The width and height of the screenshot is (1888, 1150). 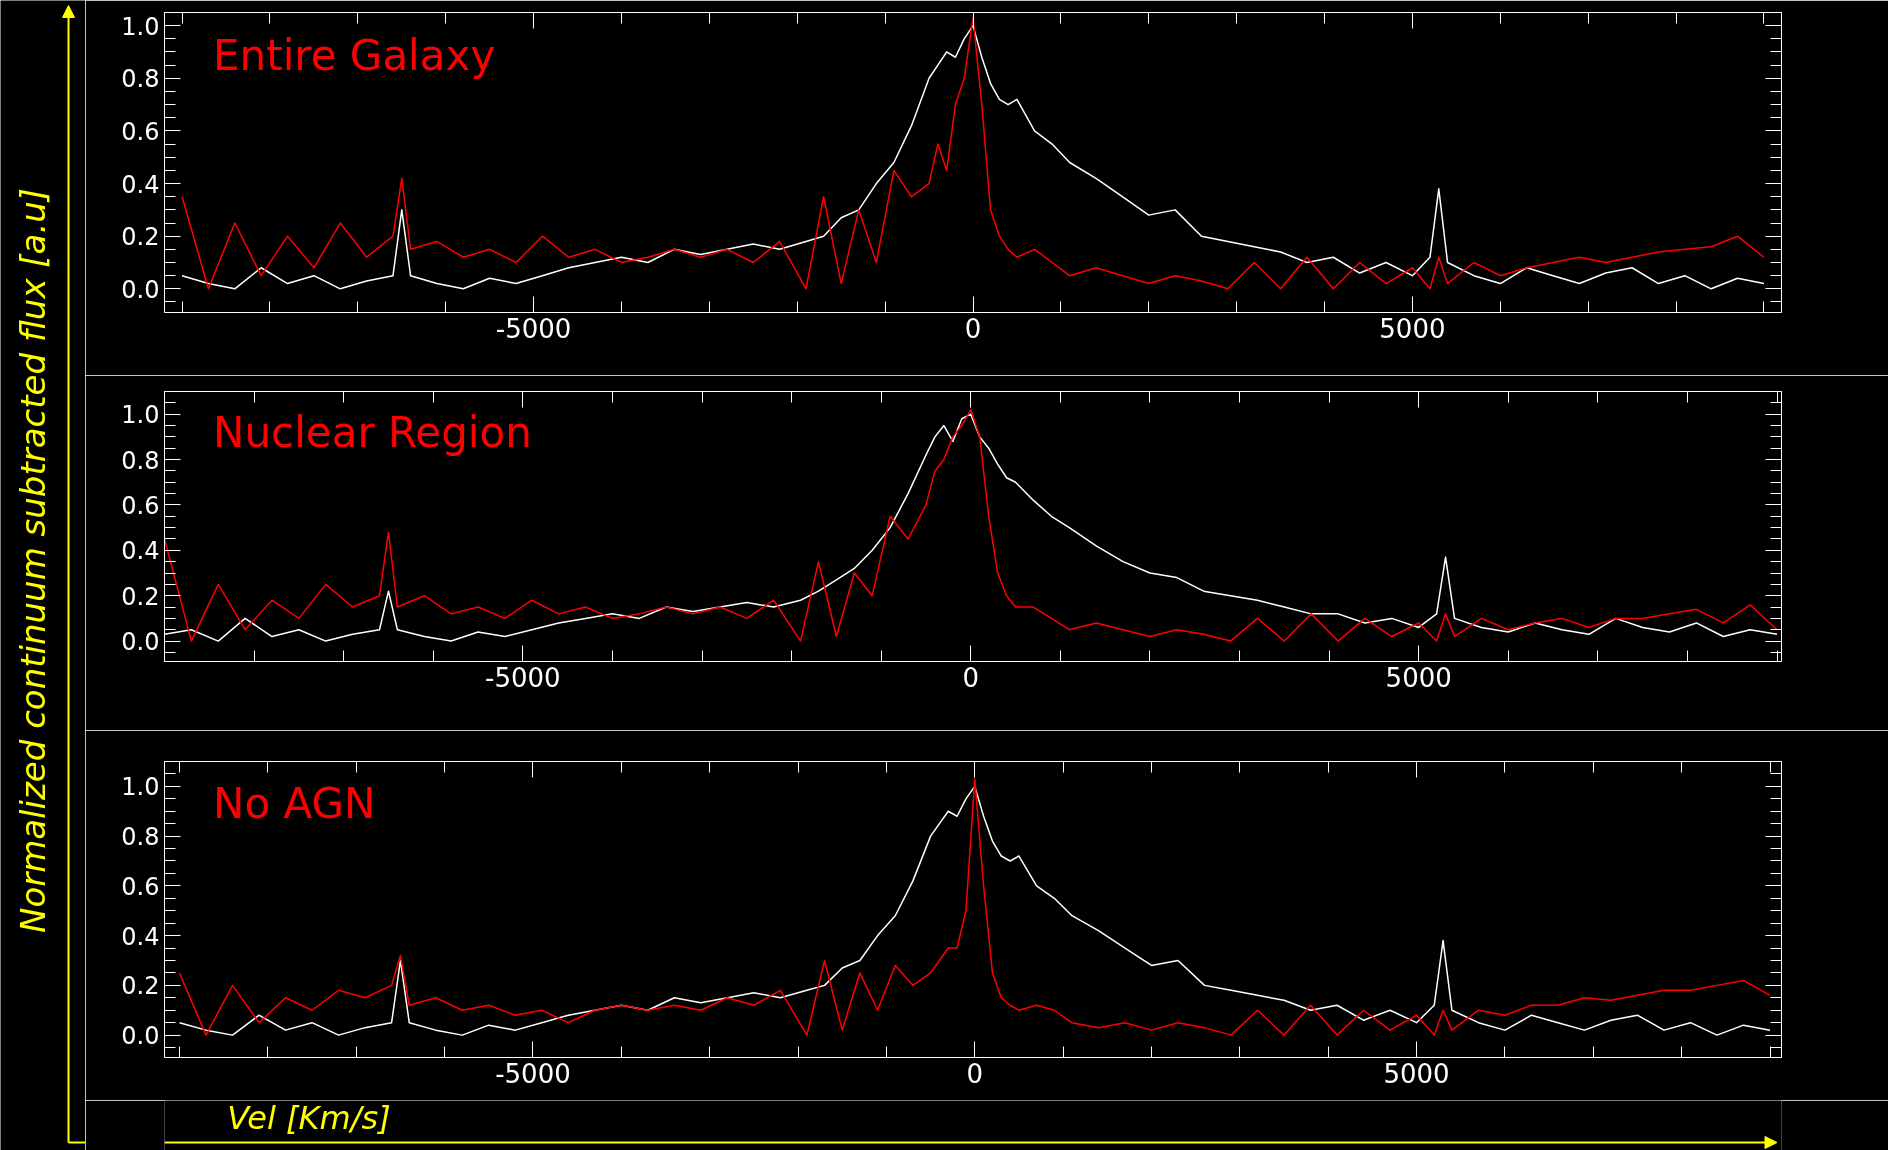 What do you see at coordinates (32, 560) in the screenshot?
I see `y-axis-title: Normalized continuum subtracted flux [a.u]` at bounding box center [32, 560].